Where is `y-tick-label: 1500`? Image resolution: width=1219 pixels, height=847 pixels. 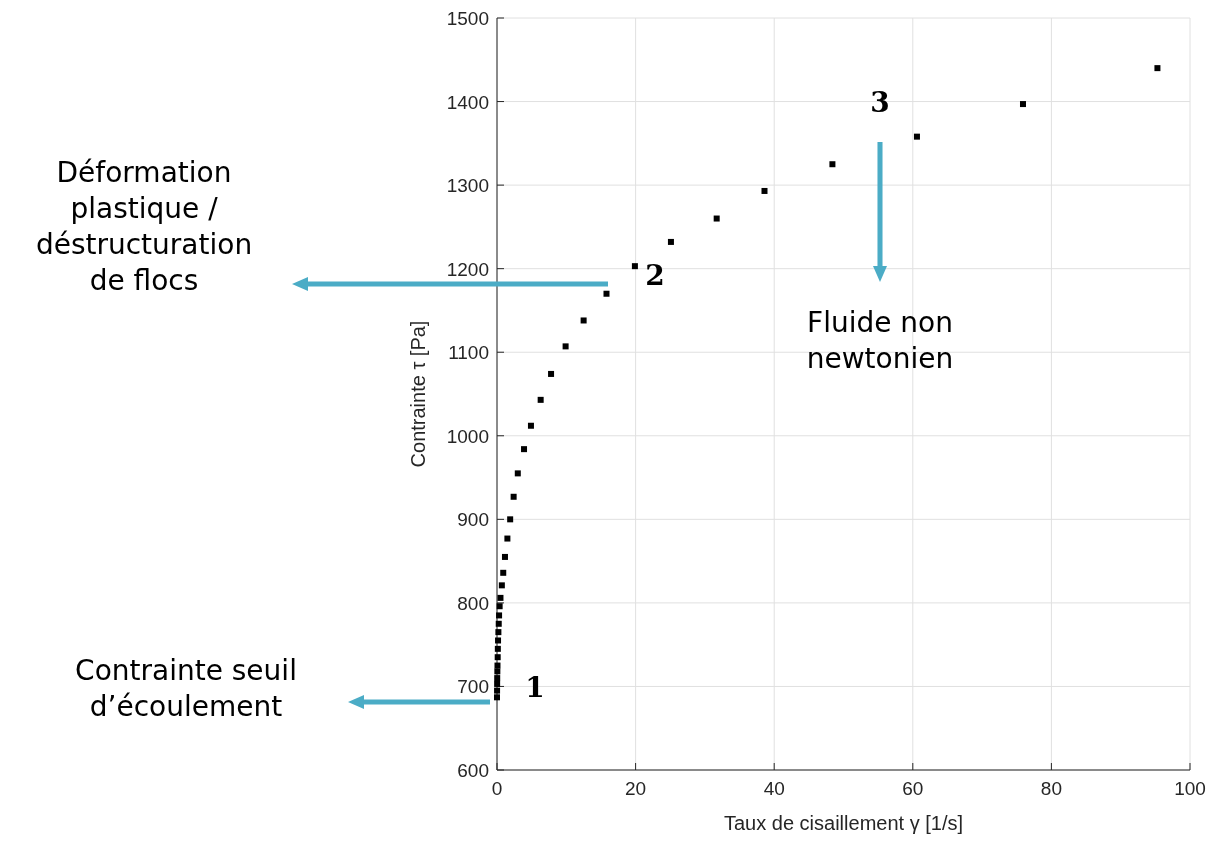
y-tick-label: 1500 is located at coordinates (467, 18).